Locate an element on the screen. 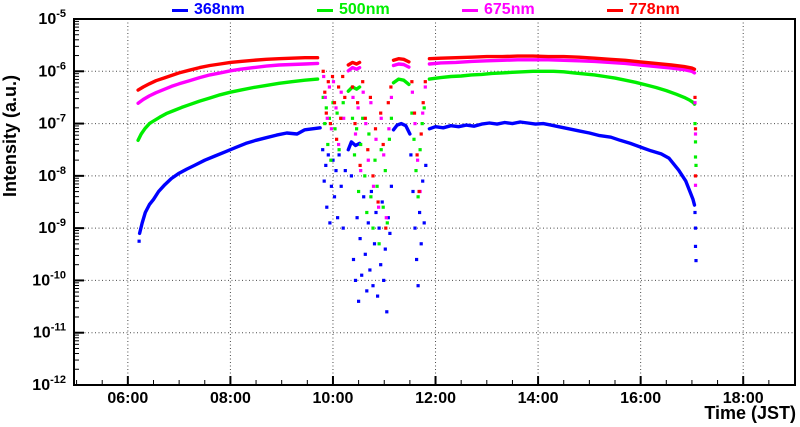  legend-label: 675nm is located at coordinates (509, 9).